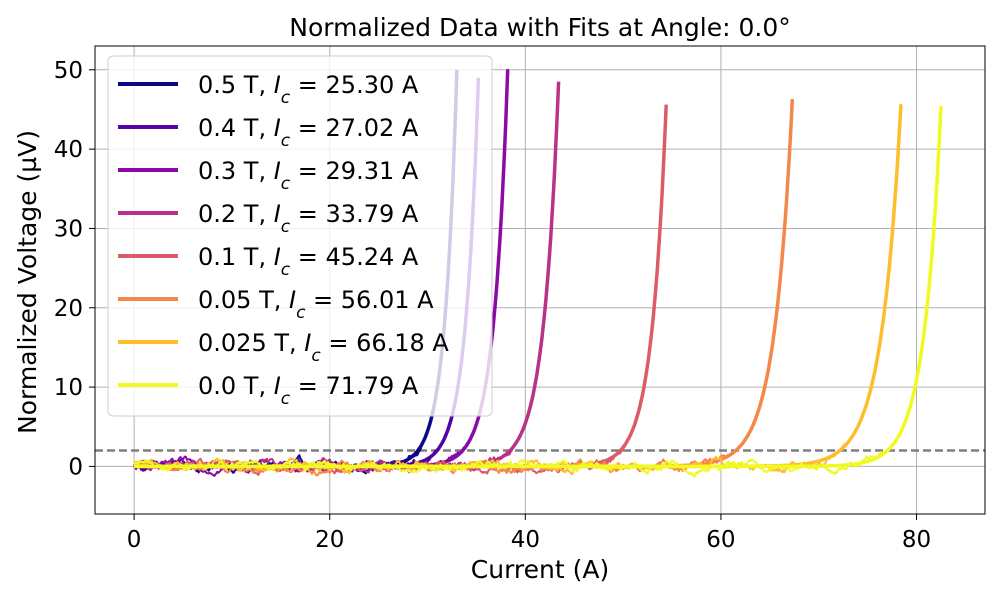 The width and height of the screenshot is (1000, 600). I want to click on y-tick-label: 20, so click(68, 309).